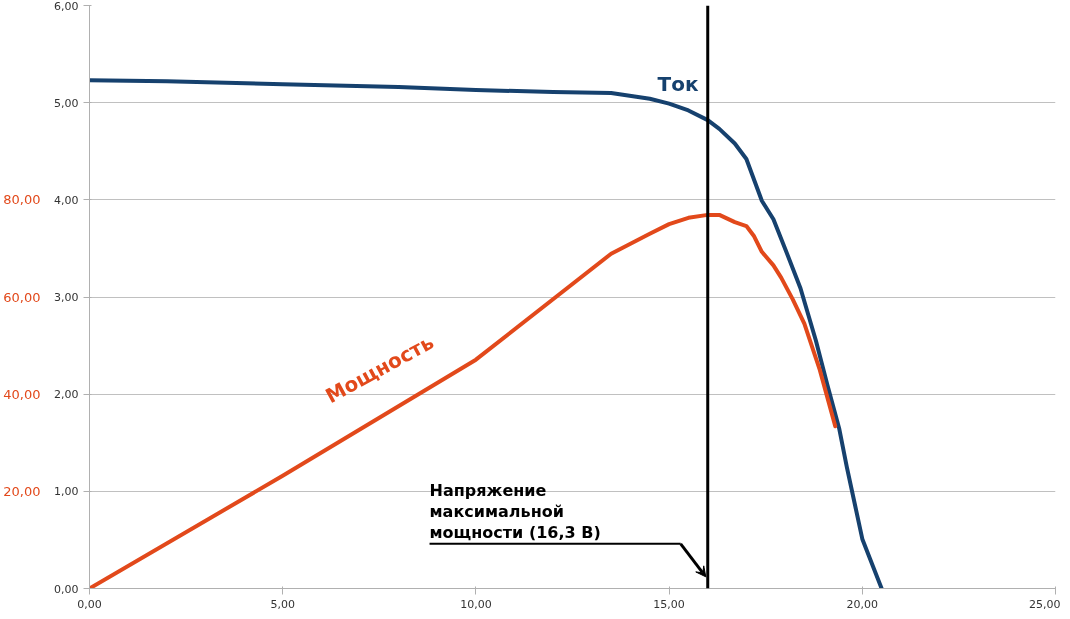 The height and width of the screenshot is (619, 1070). Describe the element at coordinates (22, 491) in the screenshot. I see `y2-tick-label: 20,00` at that location.